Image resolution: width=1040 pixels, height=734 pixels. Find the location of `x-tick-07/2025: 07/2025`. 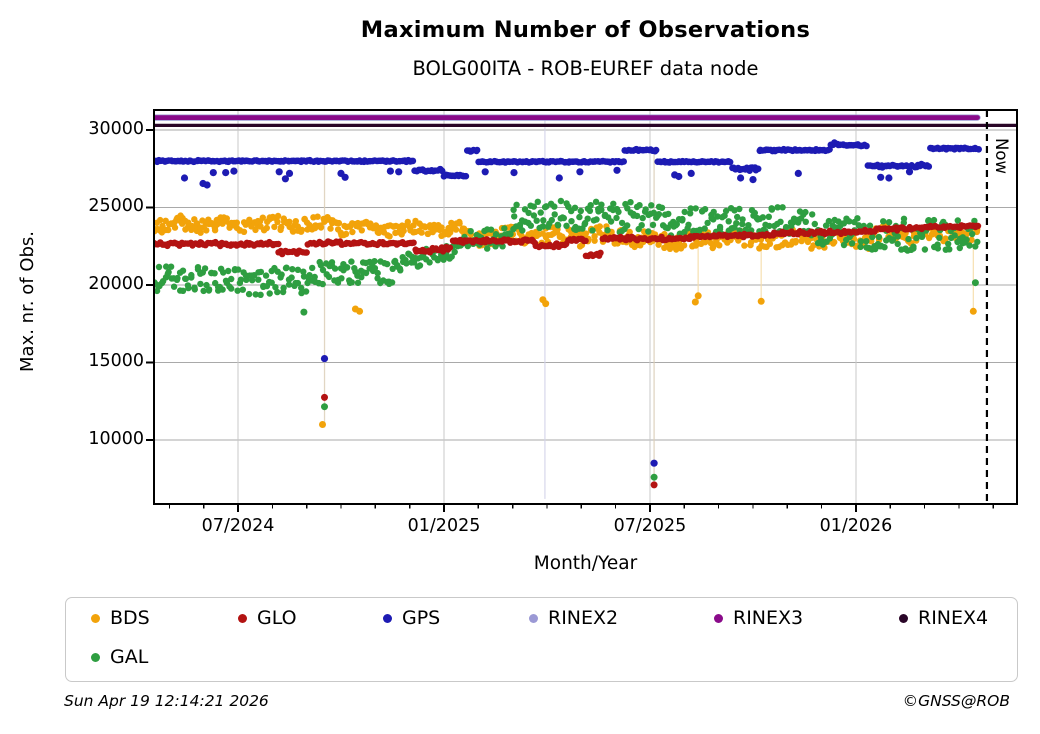

x-tick-07/2025: 07/2025 is located at coordinates (650, 526).